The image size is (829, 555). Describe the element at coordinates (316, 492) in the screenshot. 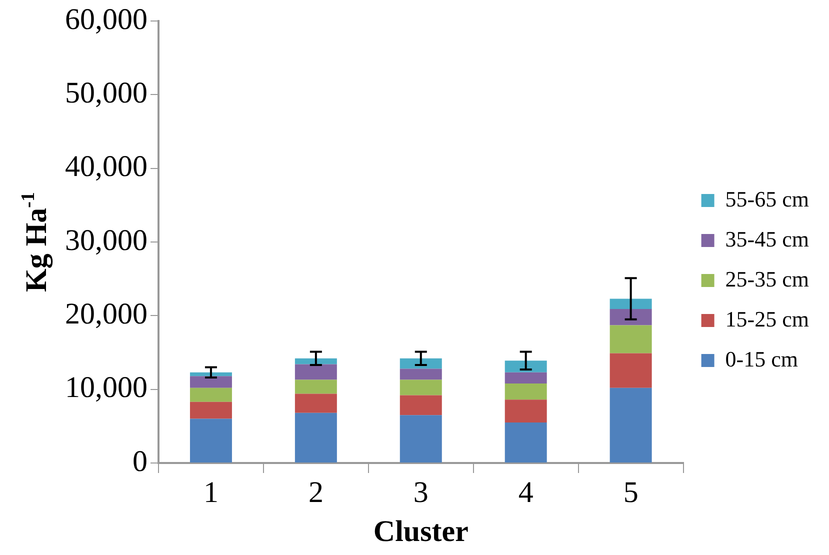

I see `x-tick-label: 2` at that location.